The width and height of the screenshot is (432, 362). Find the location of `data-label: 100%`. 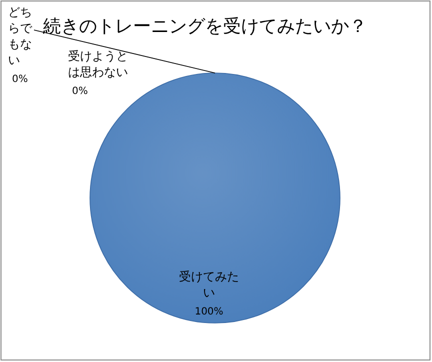

data-label: 100% is located at coordinates (209, 312).